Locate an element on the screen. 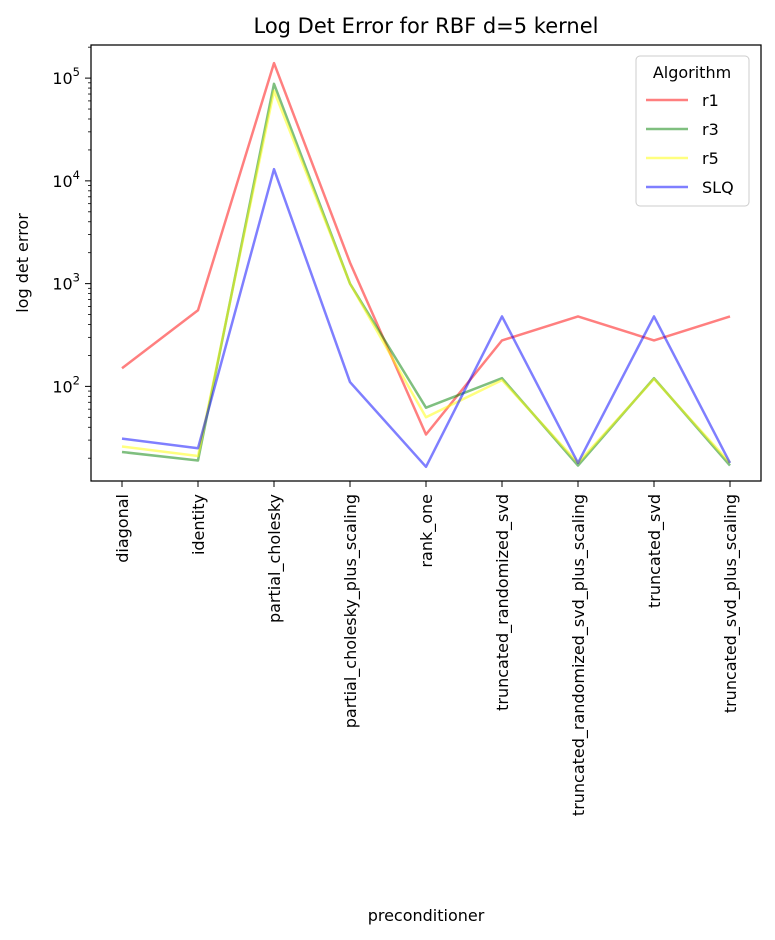  x-tick-label: truncated_svd is located at coordinates (655, 551).